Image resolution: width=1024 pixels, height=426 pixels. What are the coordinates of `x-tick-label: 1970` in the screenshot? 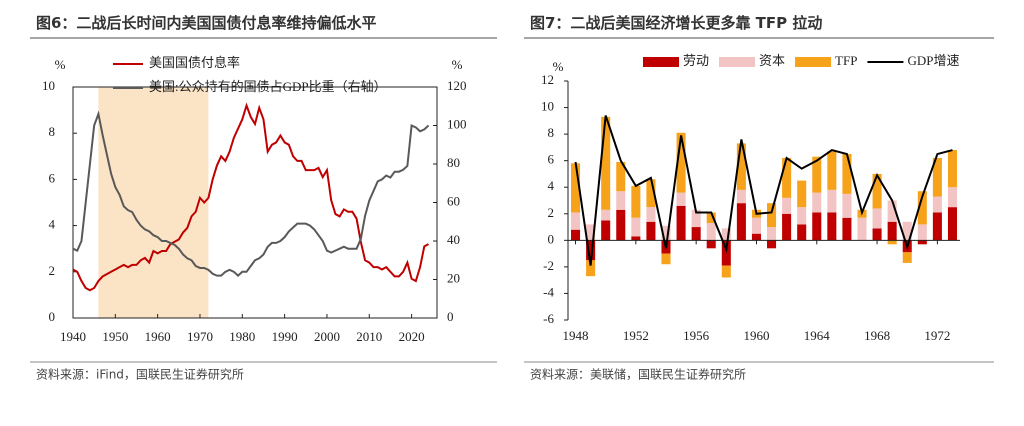 It's located at (200, 336).